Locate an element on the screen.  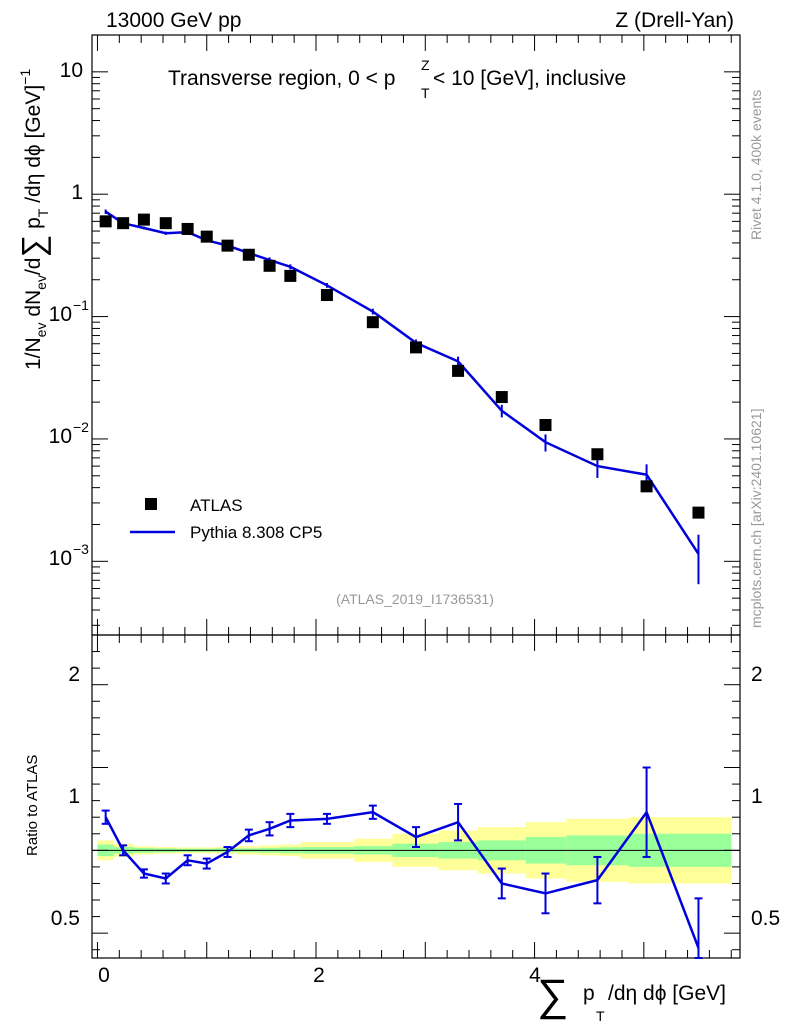
x-axis-title-p: p is located at coordinates (589, 993).